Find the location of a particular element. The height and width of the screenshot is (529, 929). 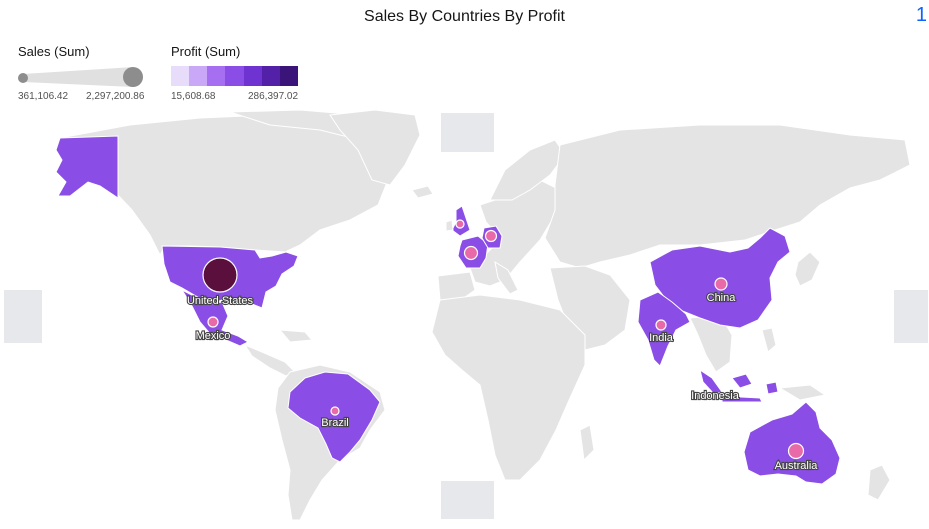

label-united-states: United States is located at coordinates (220, 301).